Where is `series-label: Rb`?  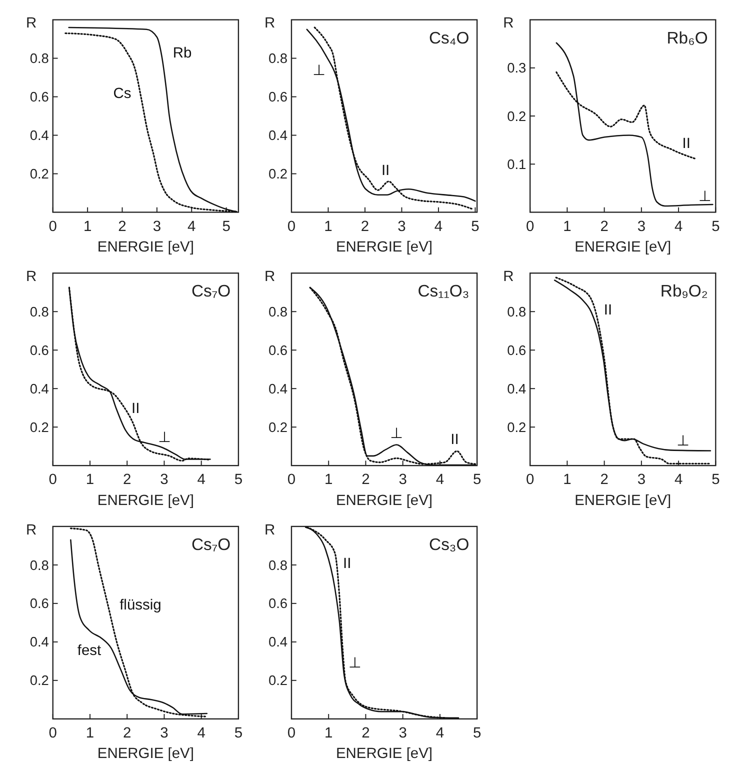 series-label: Rb is located at coordinates (182, 54).